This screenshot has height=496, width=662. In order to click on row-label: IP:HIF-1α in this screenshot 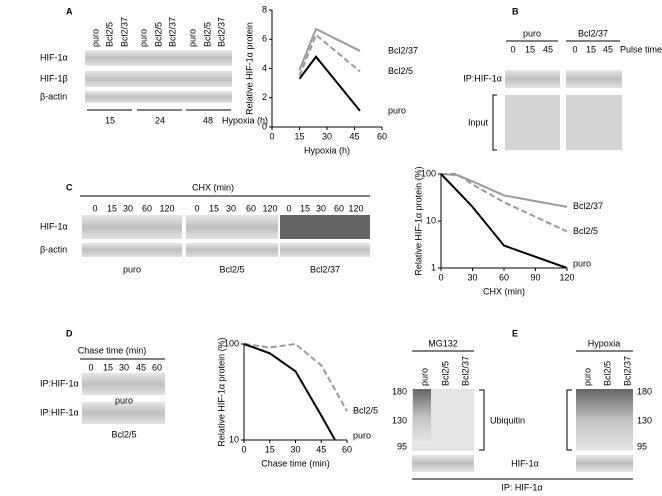, I will do `click(59, 383)`.